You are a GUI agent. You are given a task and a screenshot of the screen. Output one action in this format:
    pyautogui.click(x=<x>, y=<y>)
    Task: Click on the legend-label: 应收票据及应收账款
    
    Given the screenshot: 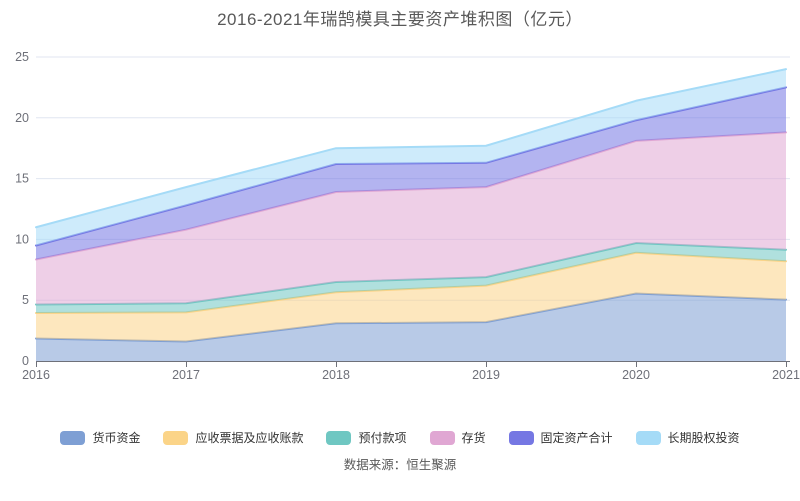 What is the action you would take?
    pyautogui.click(x=249, y=438)
    